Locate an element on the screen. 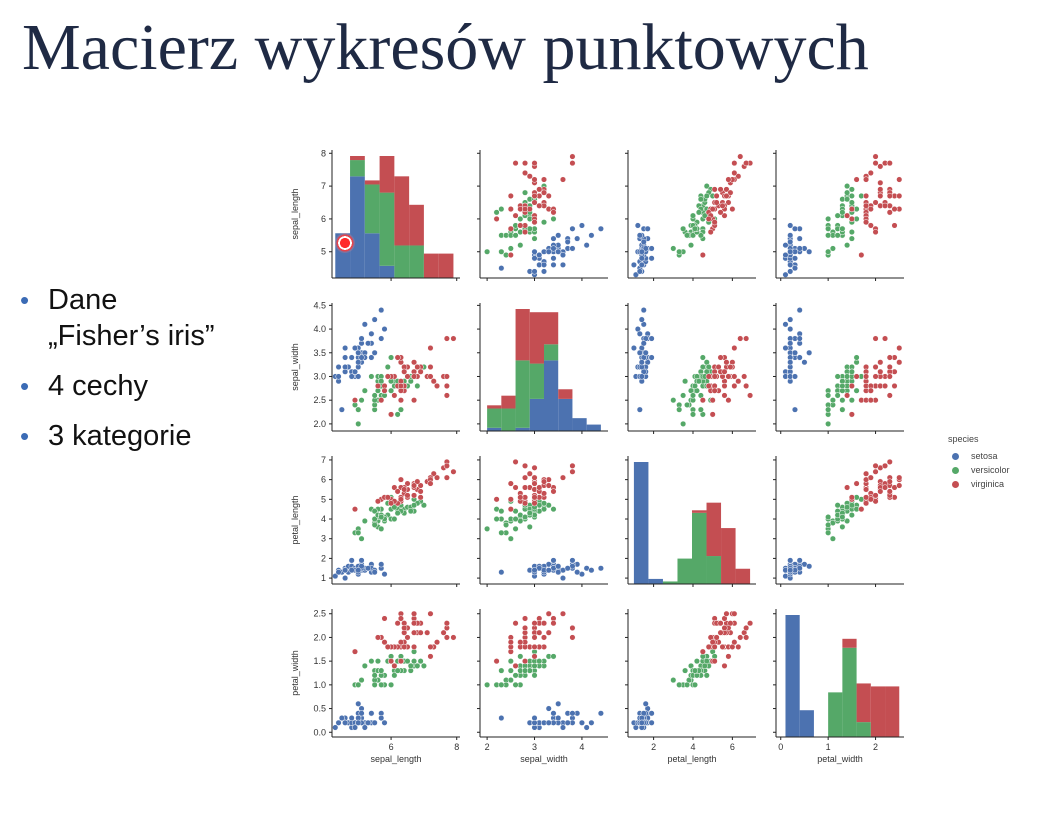 This screenshot has width=1040, height=817. y-tick-label: 1 is located at coordinates (323, 578).